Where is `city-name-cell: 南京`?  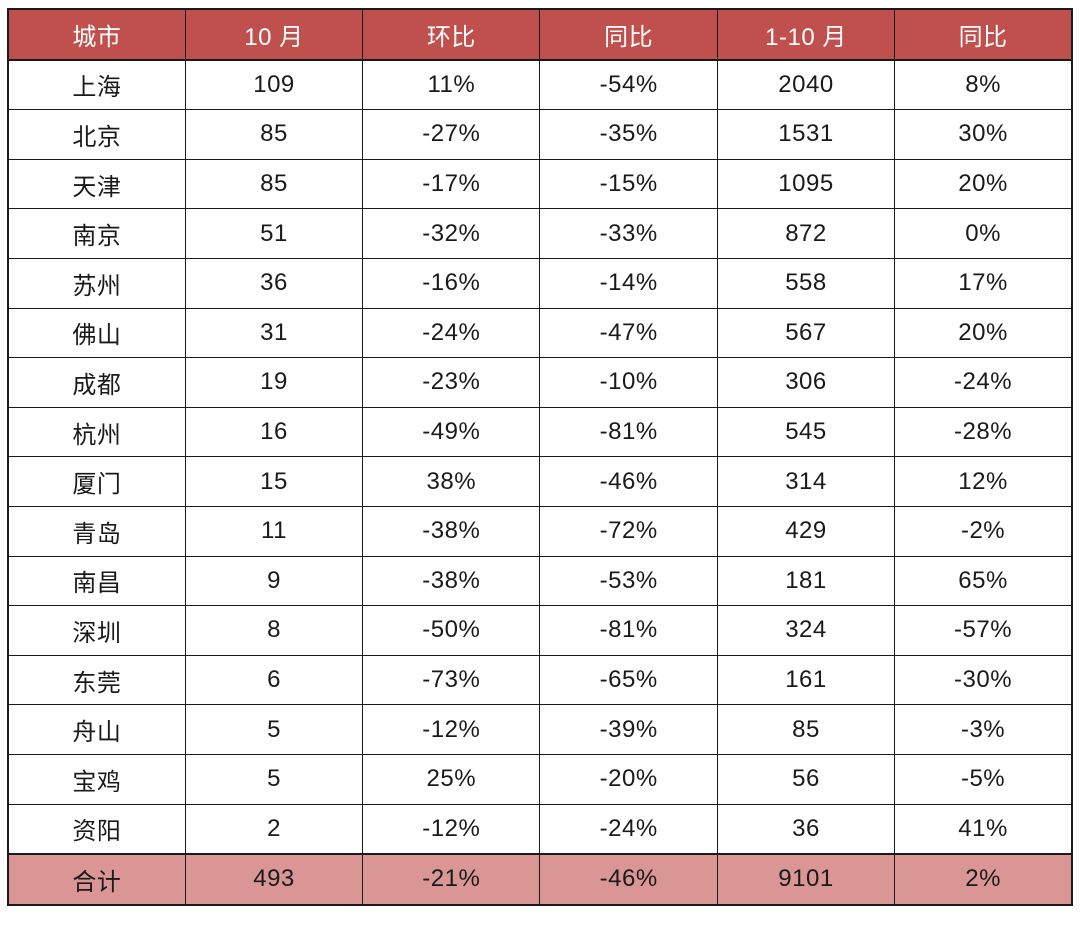 city-name-cell: 南京 is located at coordinates (96, 233).